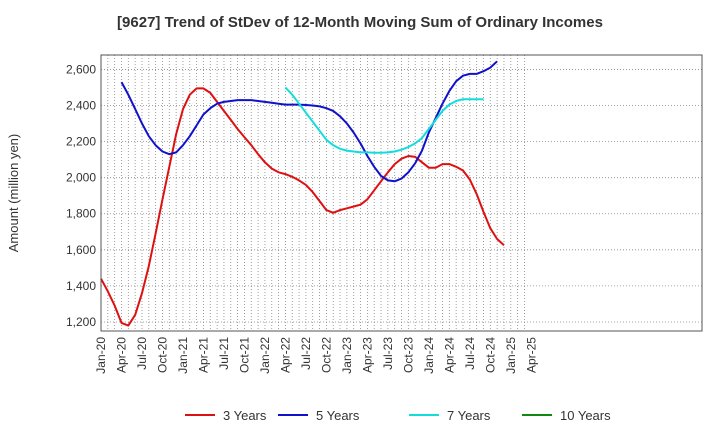 Image resolution: width=720 pixels, height=440 pixels. What do you see at coordinates (511, 355) in the screenshot?
I see `x-tick-label: Jan-25` at bounding box center [511, 355].